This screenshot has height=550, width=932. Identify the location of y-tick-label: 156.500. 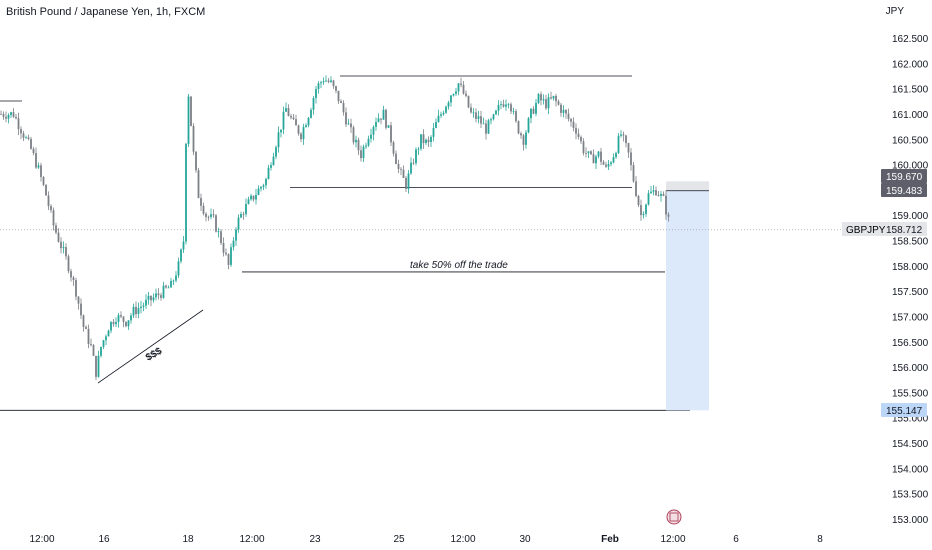
(910, 343).